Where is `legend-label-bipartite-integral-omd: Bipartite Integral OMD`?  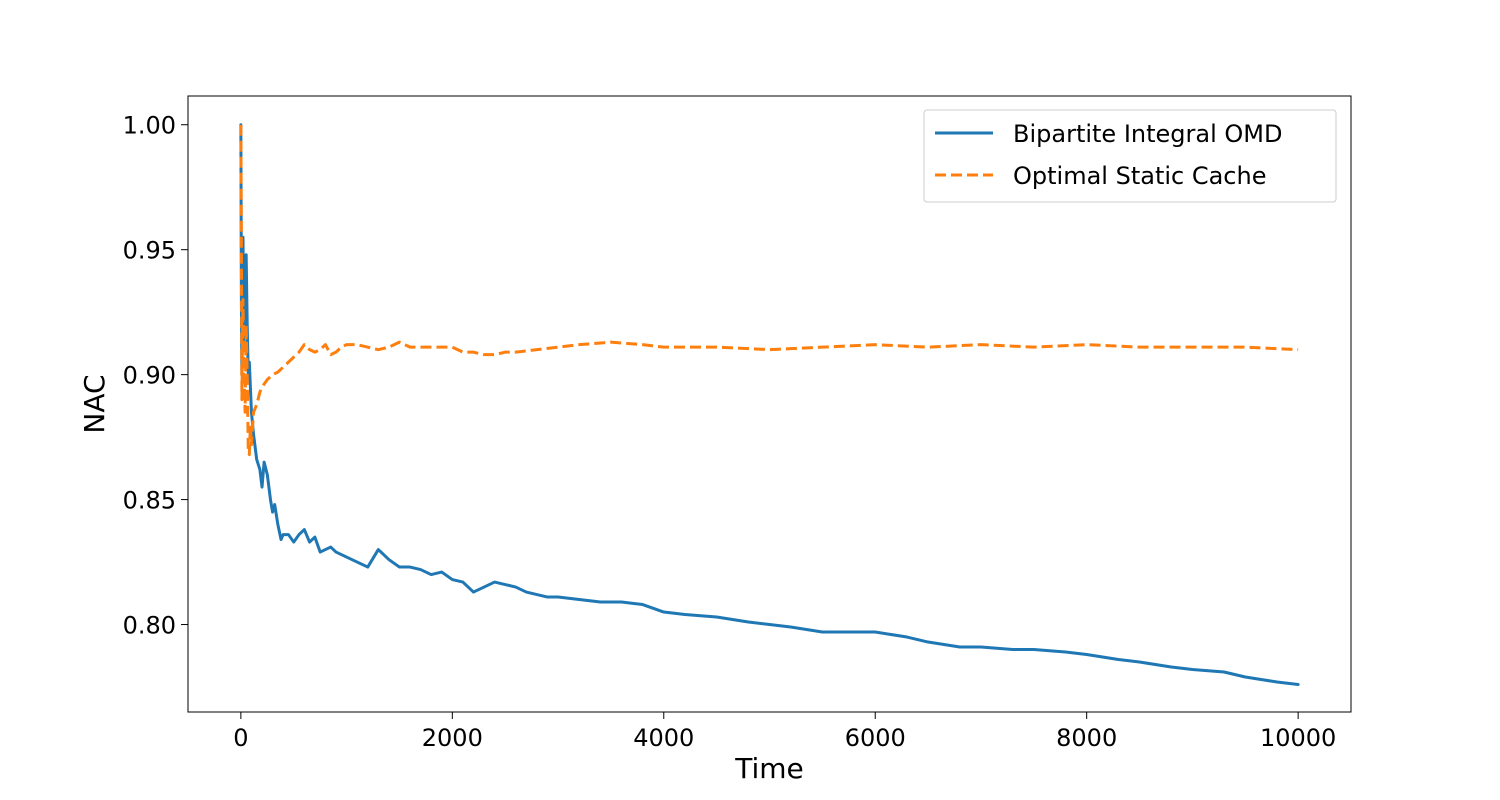 legend-label-bipartite-integral-omd: Bipartite Integral OMD is located at coordinates (1147, 134).